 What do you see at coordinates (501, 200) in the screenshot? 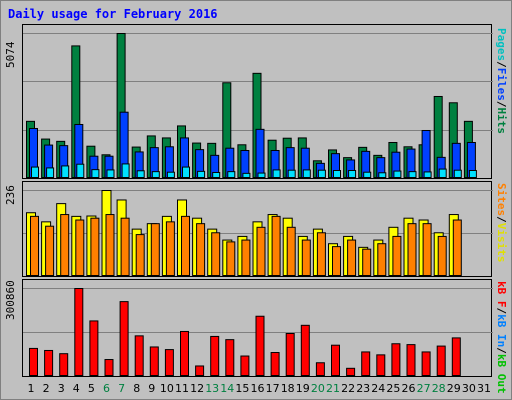
I see `legend-sites: Sites` at bounding box center [501, 200].